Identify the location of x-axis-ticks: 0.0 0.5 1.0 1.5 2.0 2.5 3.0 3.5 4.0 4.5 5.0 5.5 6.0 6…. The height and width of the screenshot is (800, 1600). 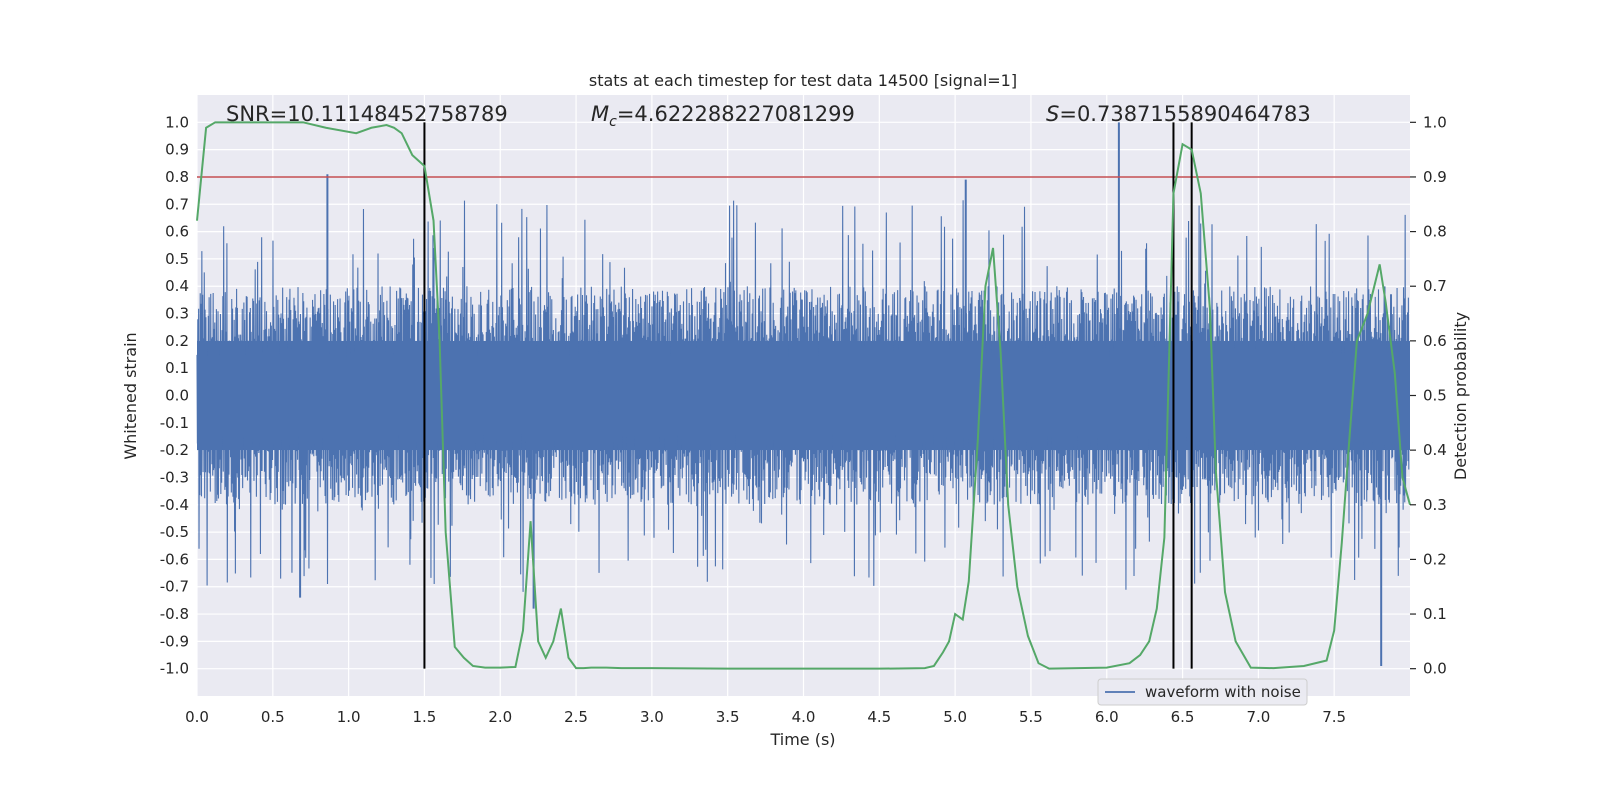
(765, 717).